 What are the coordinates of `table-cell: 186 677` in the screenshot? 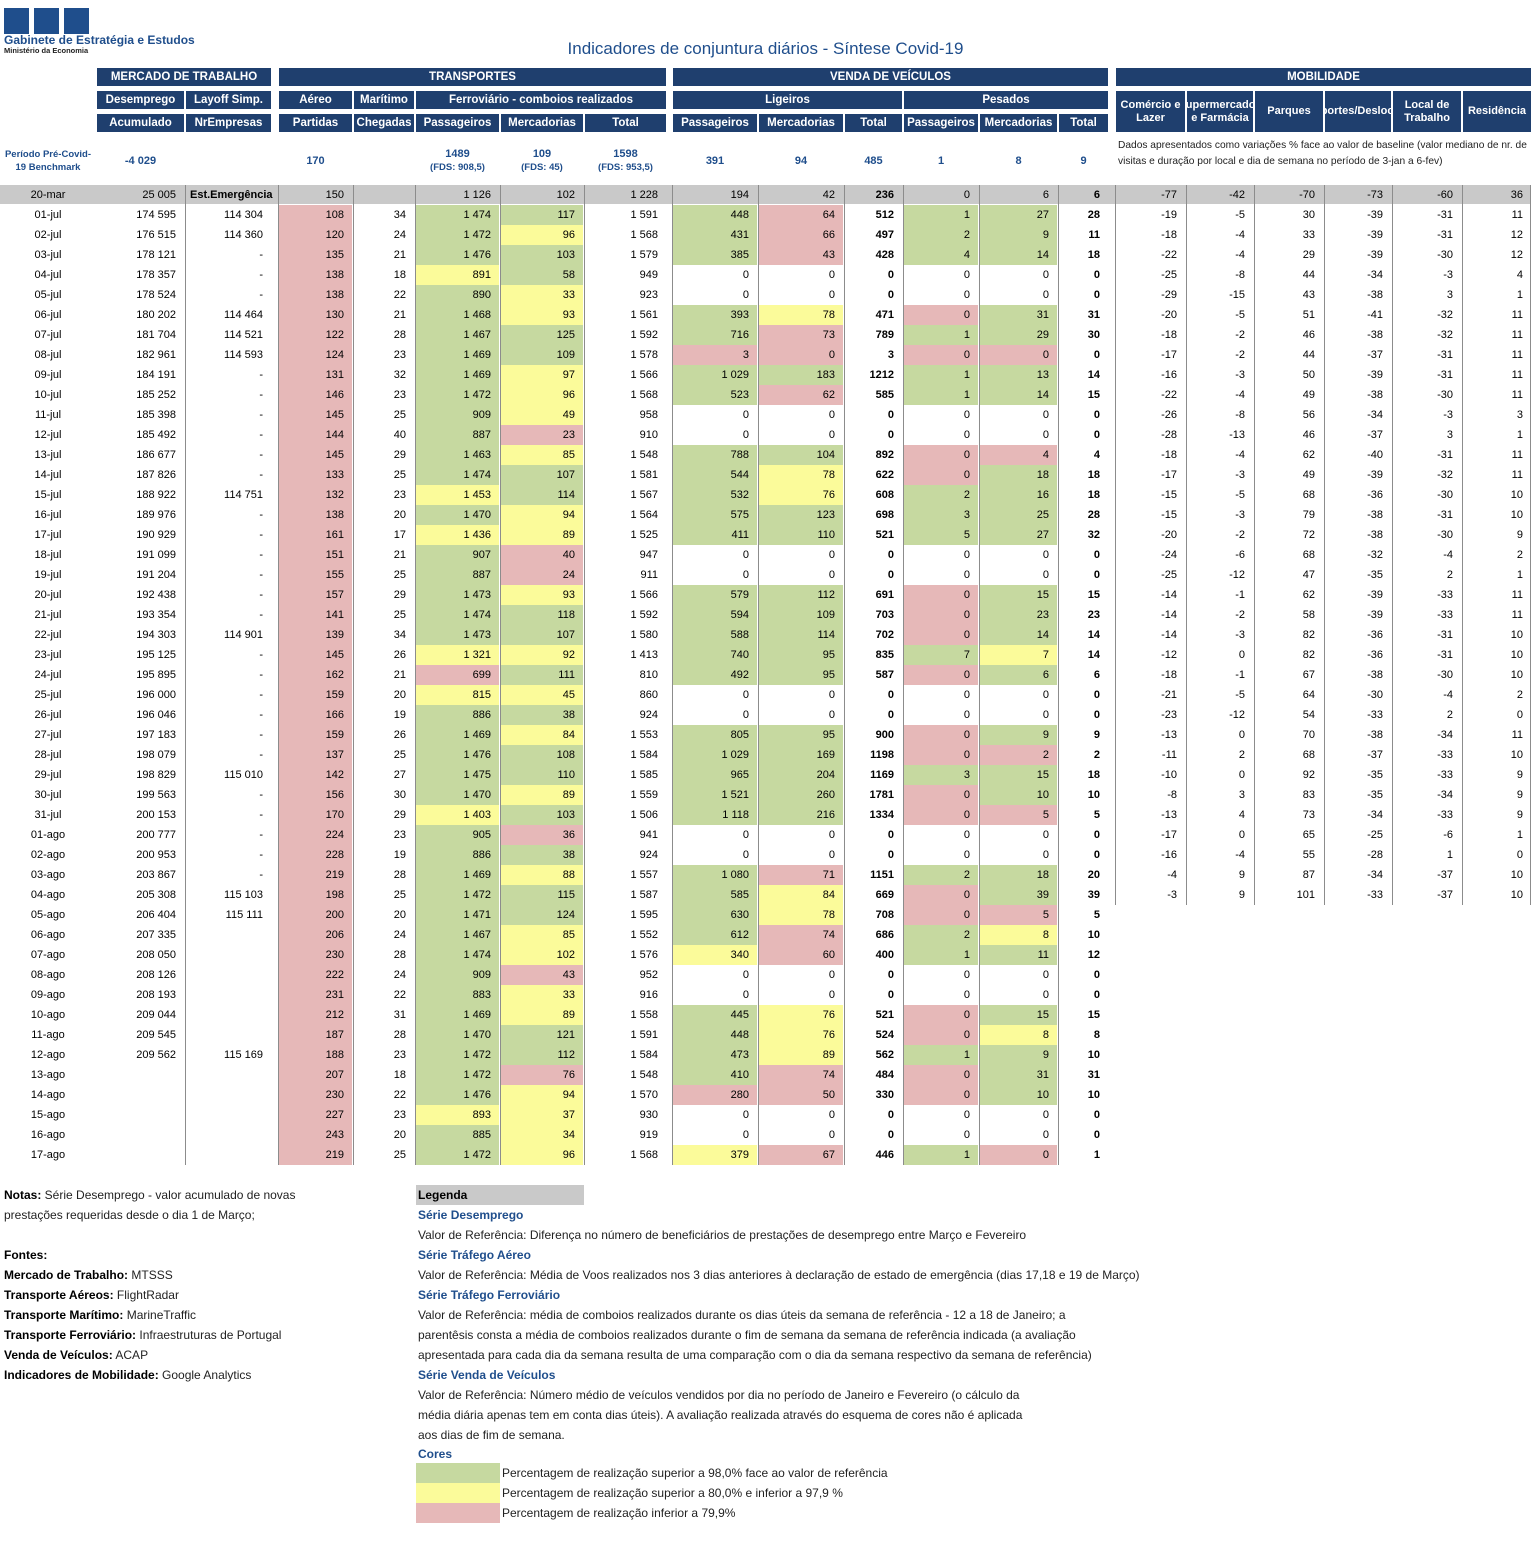 It's located at (156, 455).